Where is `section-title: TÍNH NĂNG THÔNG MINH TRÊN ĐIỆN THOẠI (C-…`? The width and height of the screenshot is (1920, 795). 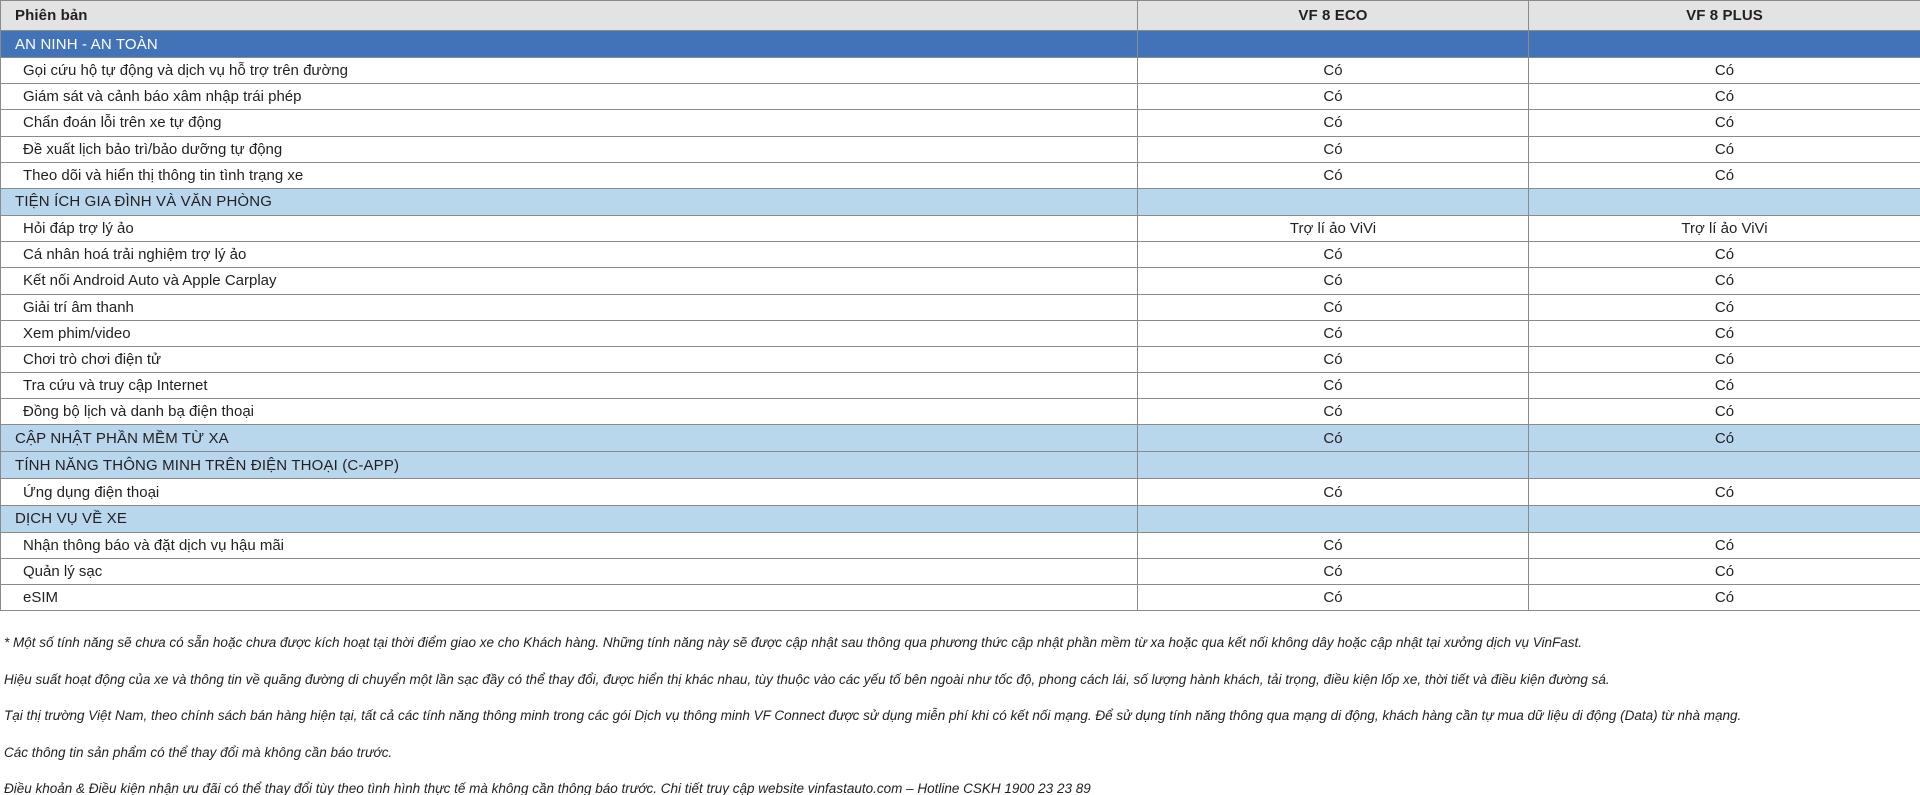 section-title: TÍNH NĂNG THÔNG MINH TRÊN ĐIỆN THOẠI (C-… is located at coordinates (569, 465).